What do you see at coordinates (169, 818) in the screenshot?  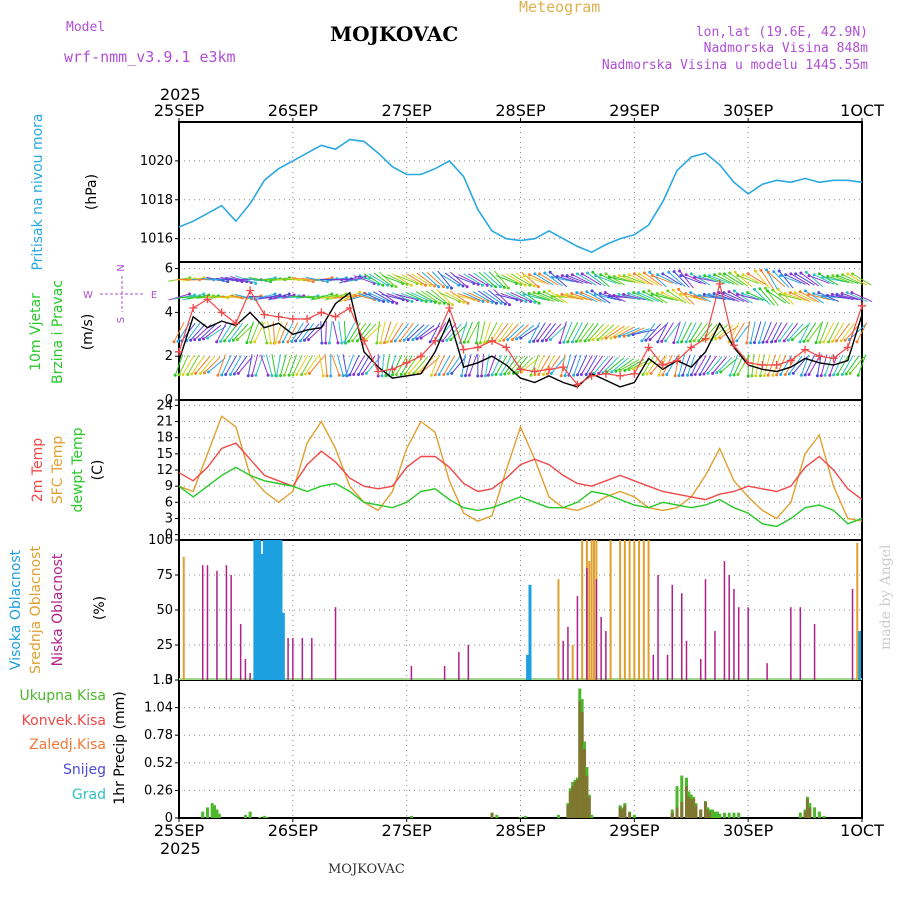 I see `y-tick-label: 0` at bounding box center [169, 818].